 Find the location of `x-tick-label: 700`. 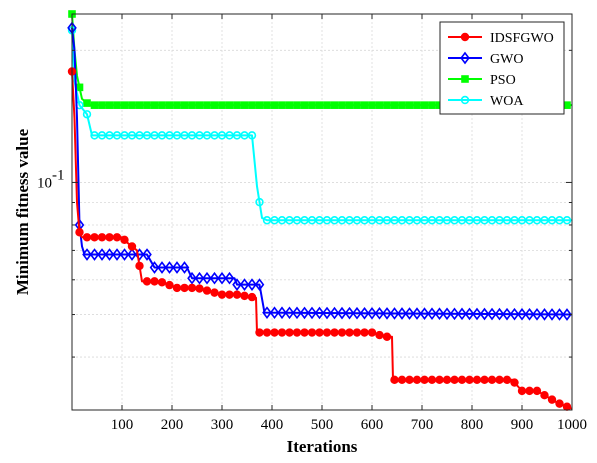

x-tick-label: 700 is located at coordinates (422, 425).